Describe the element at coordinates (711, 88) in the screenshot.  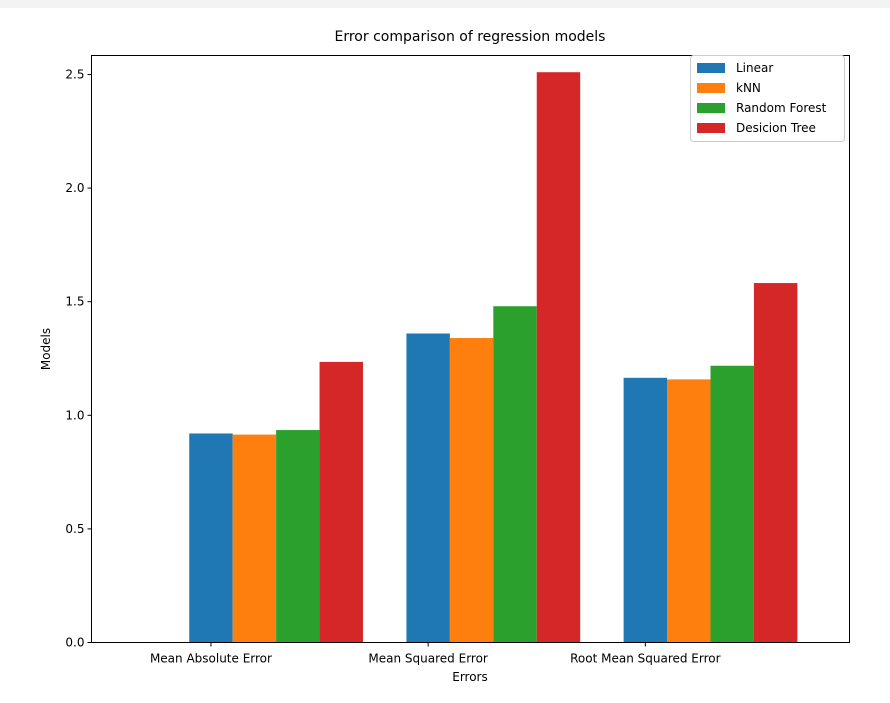
I see `legend-swatch-knn` at that location.